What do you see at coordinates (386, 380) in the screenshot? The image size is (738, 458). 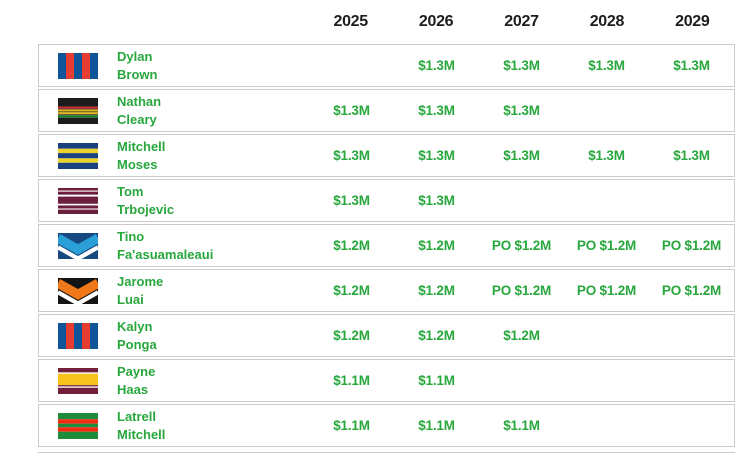 I see `player-row: Payne Haas $1.1M $1.1M` at bounding box center [386, 380].